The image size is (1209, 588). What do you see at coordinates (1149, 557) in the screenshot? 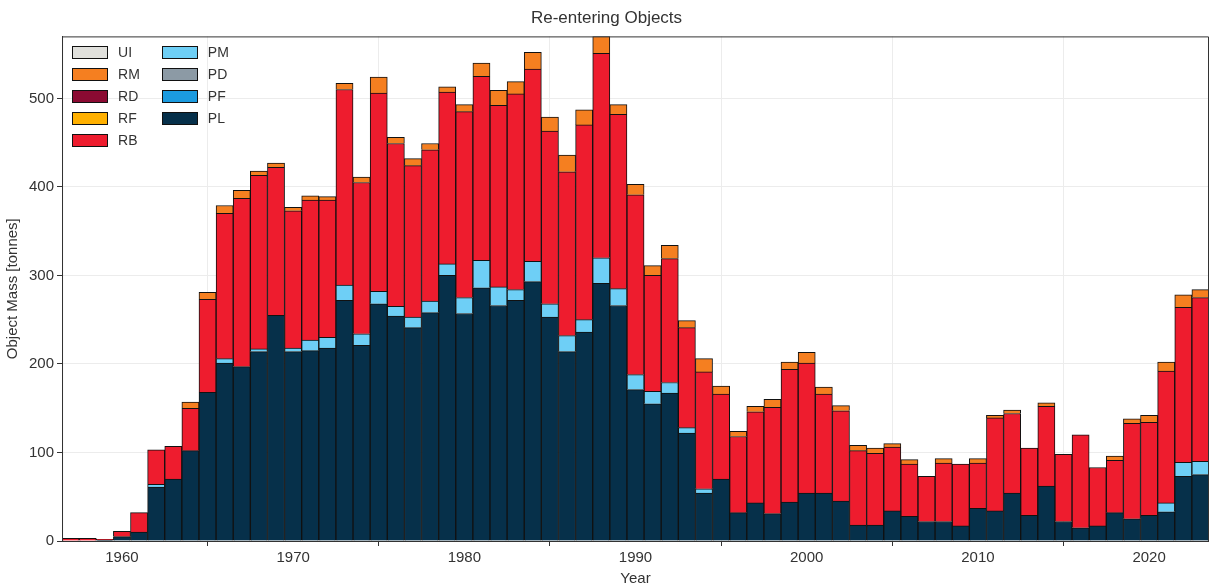
I see `x-tick-label: 2020` at bounding box center [1149, 557].